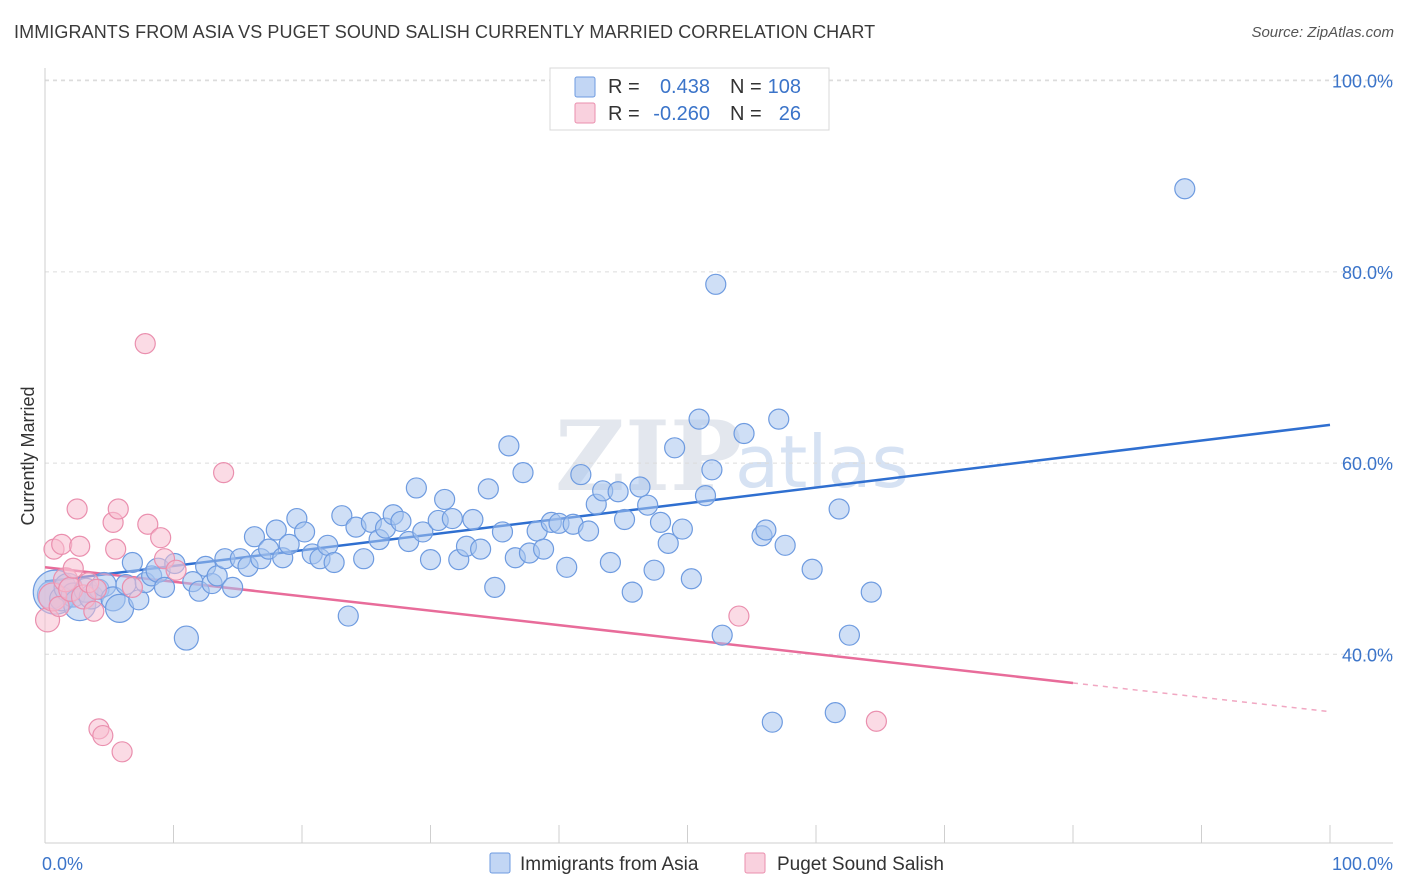 The image size is (1406, 892). Describe the element at coordinates (28, 455) in the screenshot. I see `y-axis-label: Currently Married` at that location.